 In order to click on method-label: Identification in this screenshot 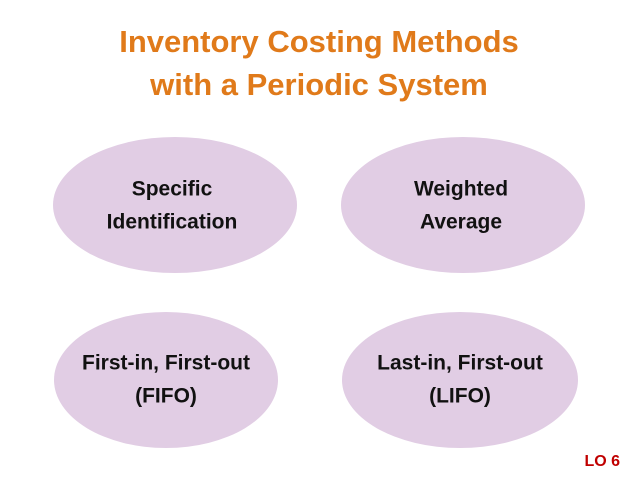, I will do `click(172, 222)`.